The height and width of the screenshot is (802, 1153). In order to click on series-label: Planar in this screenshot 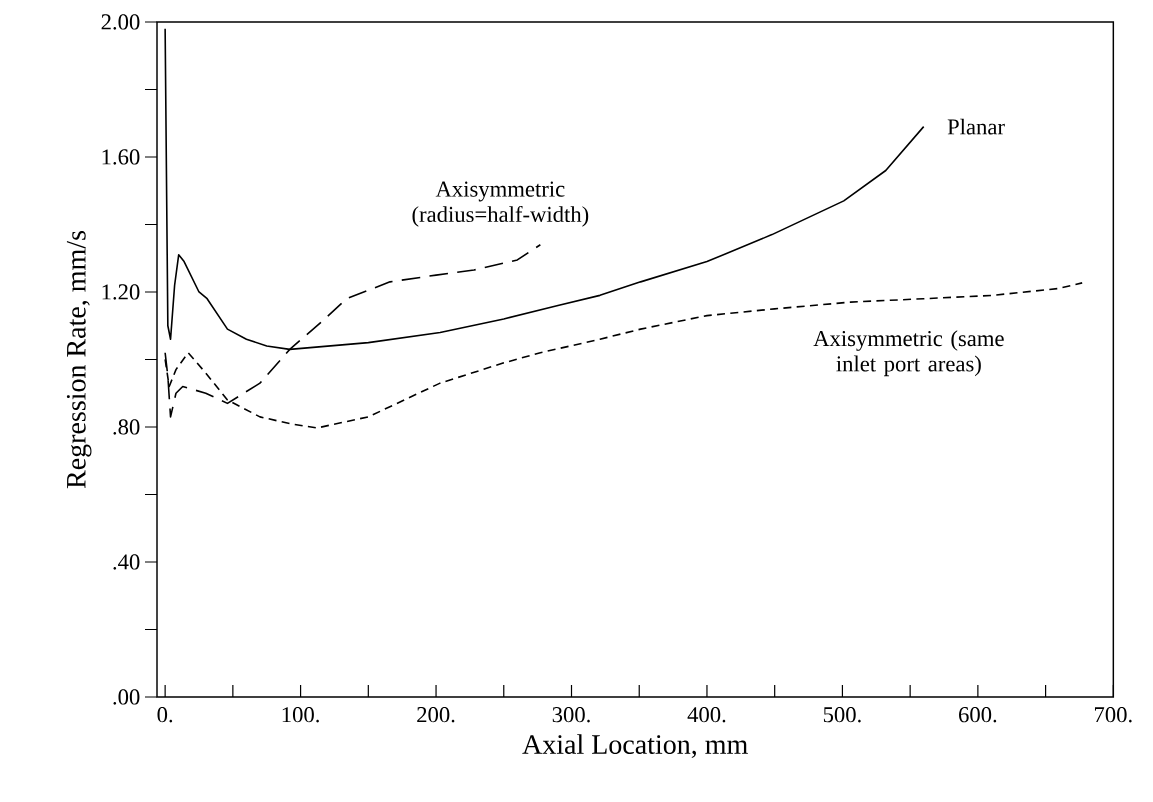, I will do `click(976, 126)`.